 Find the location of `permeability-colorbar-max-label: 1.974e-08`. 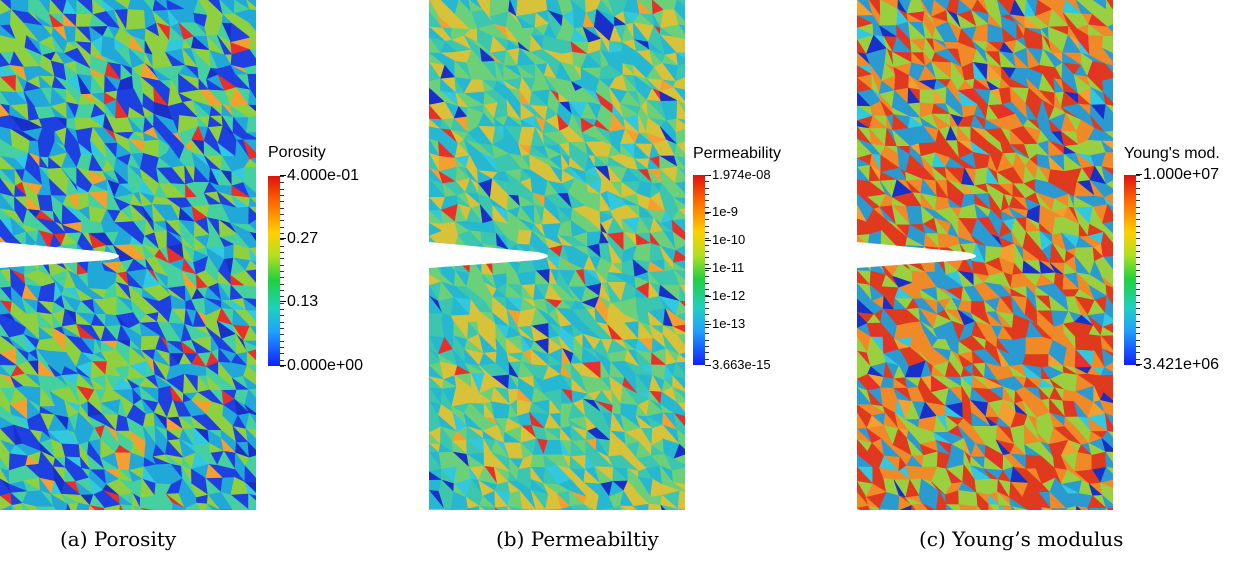

permeability-colorbar-max-label: 1.974e-08 is located at coordinates (738, 175).